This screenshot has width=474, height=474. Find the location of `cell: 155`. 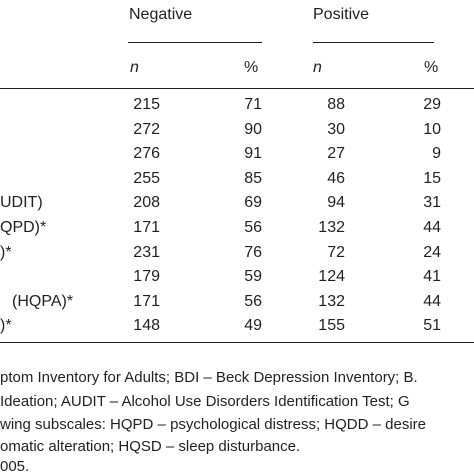

cell: 155 is located at coordinates (331, 326).